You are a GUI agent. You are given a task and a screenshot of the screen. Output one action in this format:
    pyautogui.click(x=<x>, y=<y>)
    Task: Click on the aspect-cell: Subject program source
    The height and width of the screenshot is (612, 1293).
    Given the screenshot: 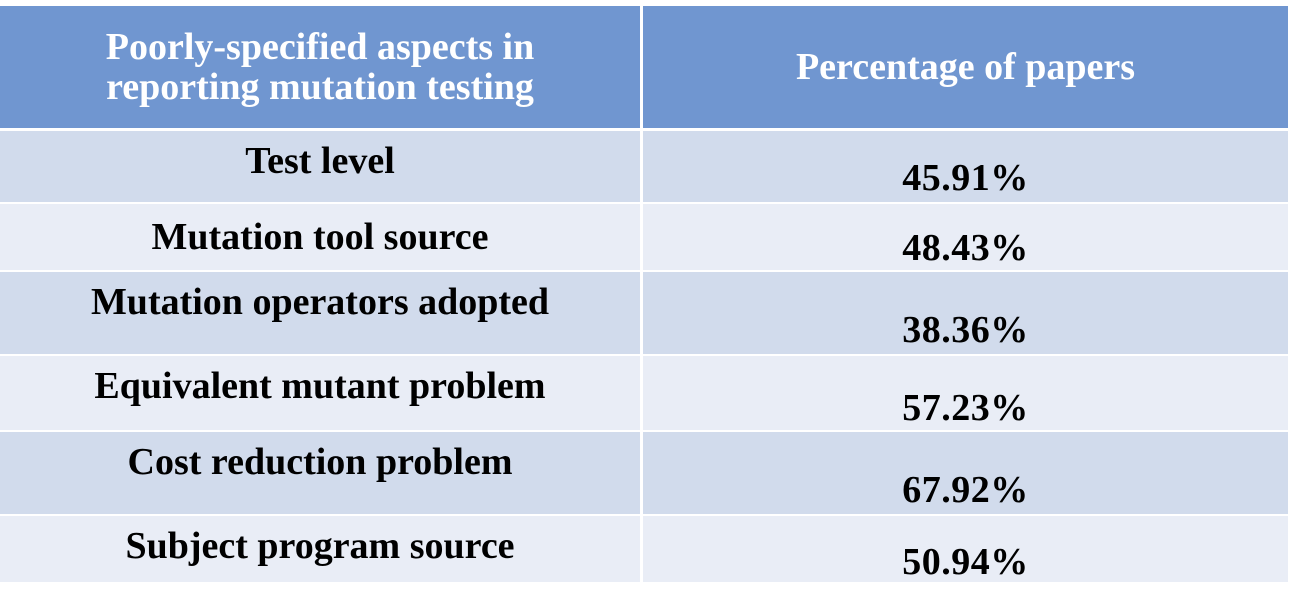 What is the action you would take?
    pyautogui.click(x=321, y=549)
    